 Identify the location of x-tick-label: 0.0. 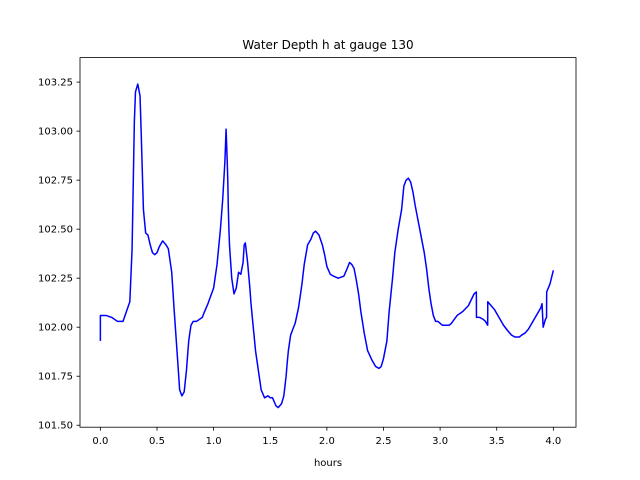
(100, 441).